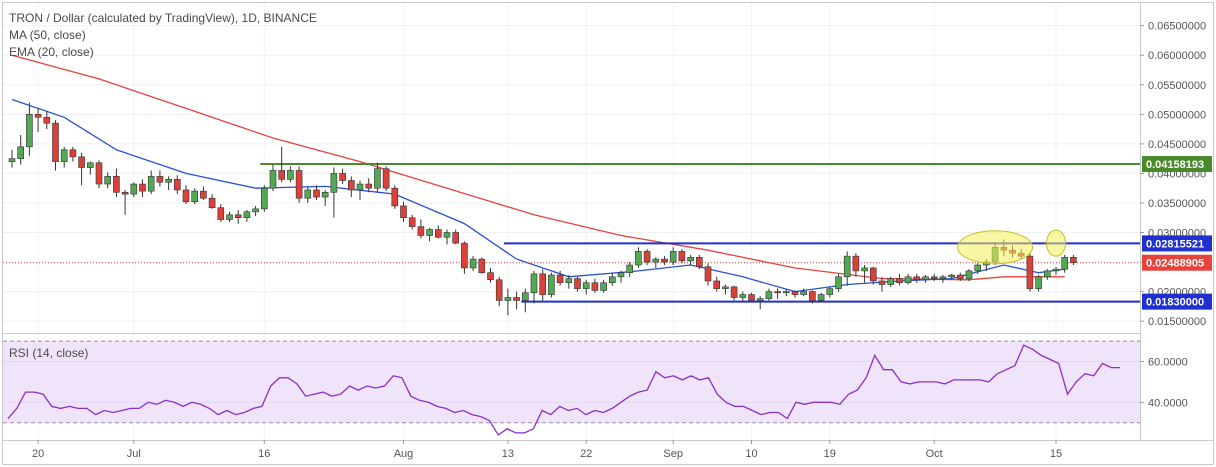 Image resolution: width=1216 pixels, height=467 pixels. What do you see at coordinates (751, 454) in the screenshot?
I see `time-tick-label: 10` at bounding box center [751, 454].